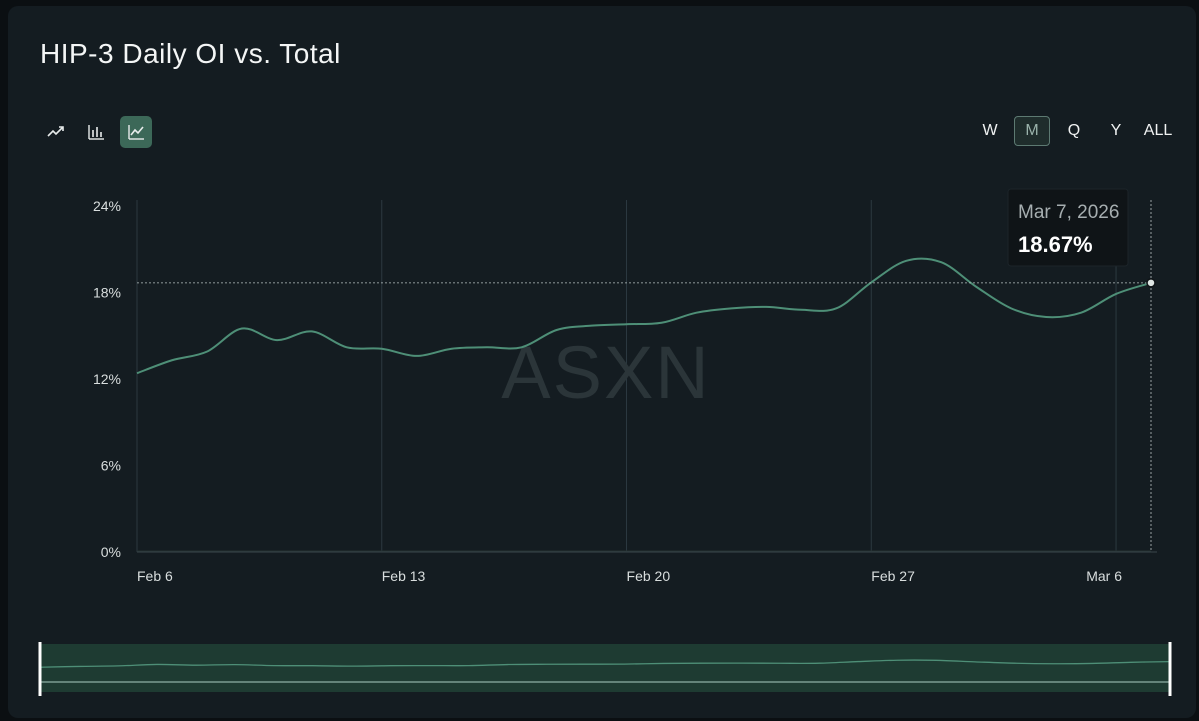 The height and width of the screenshot is (721, 1199). Describe the element at coordinates (1068, 212) in the screenshot. I see `tooltip-date: Mar 7, 2026` at that location.